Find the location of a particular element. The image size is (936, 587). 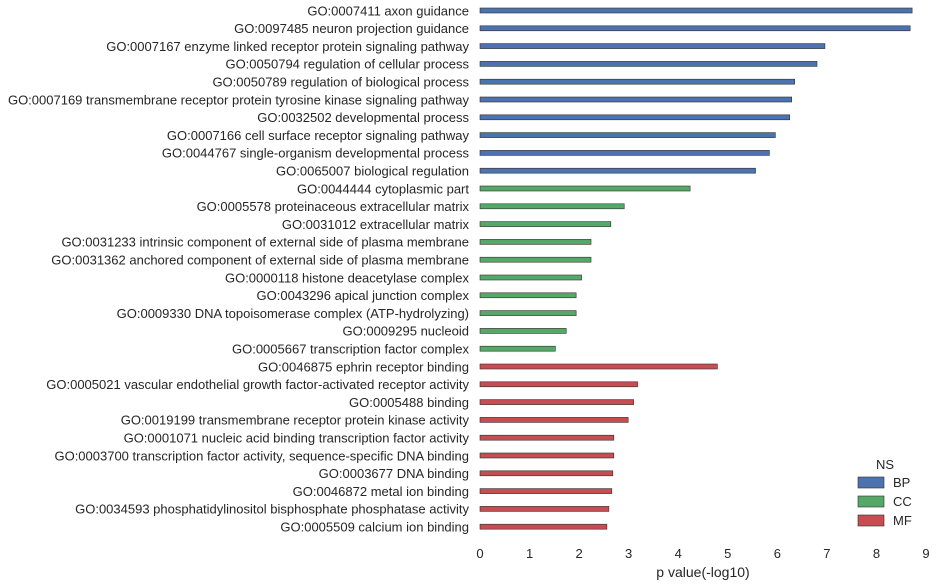

x-tick-label: 5 is located at coordinates (727, 553).